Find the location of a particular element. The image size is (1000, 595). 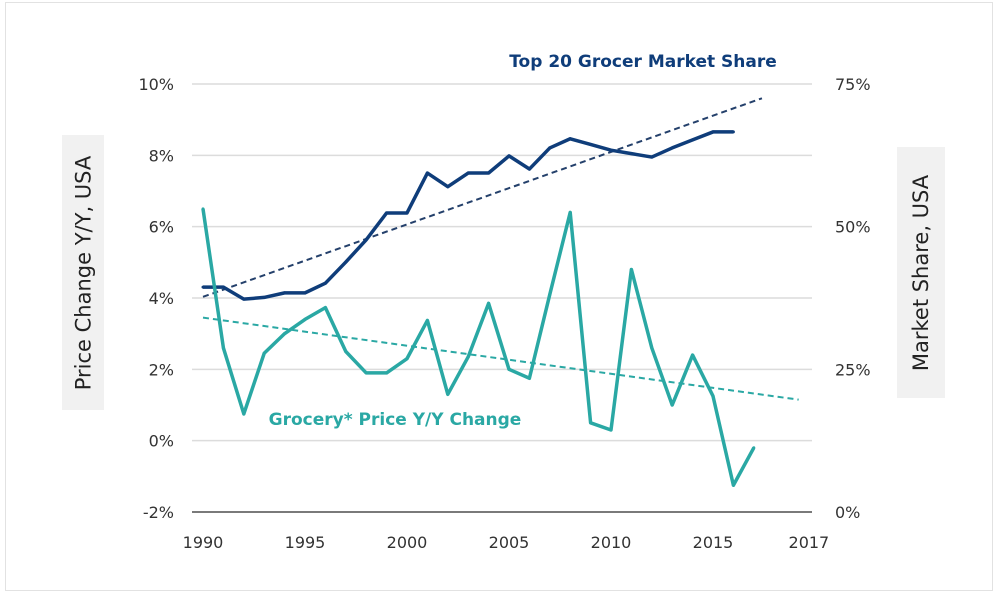

left-tick-label: 6% is located at coordinates (161, 227).